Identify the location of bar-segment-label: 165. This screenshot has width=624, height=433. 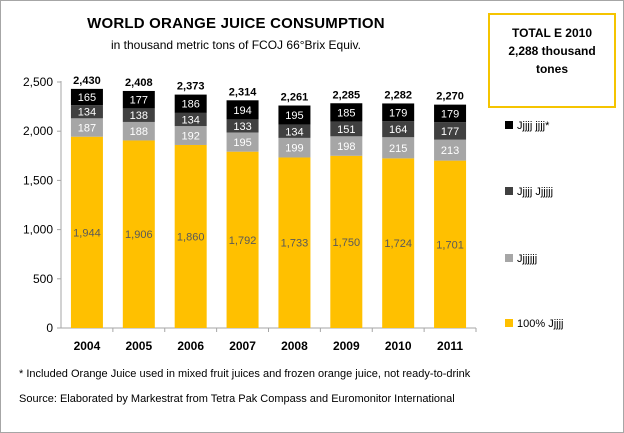
(87, 98).